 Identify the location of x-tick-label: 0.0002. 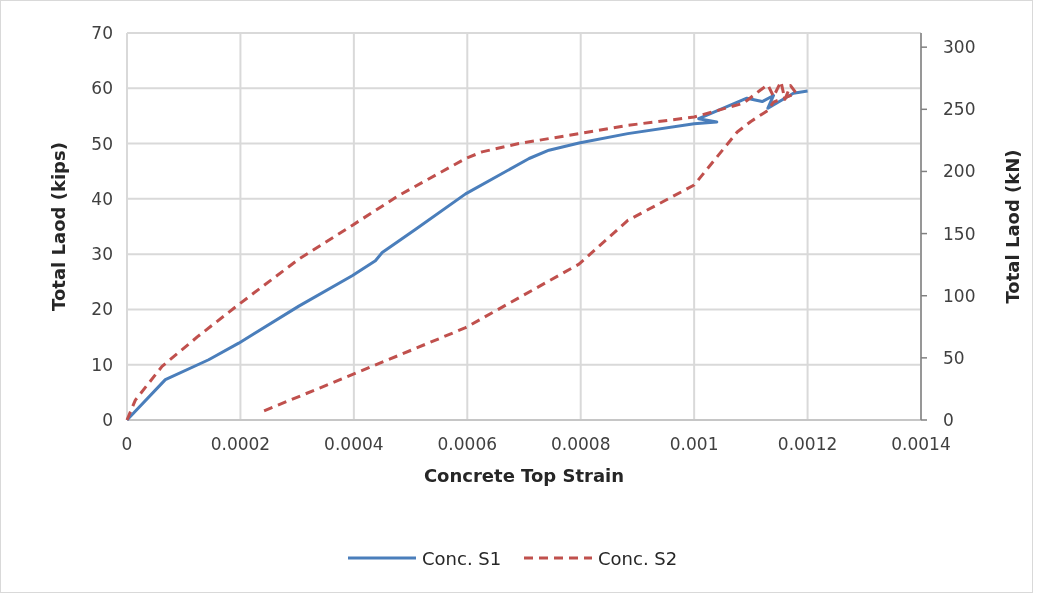
(240, 444).